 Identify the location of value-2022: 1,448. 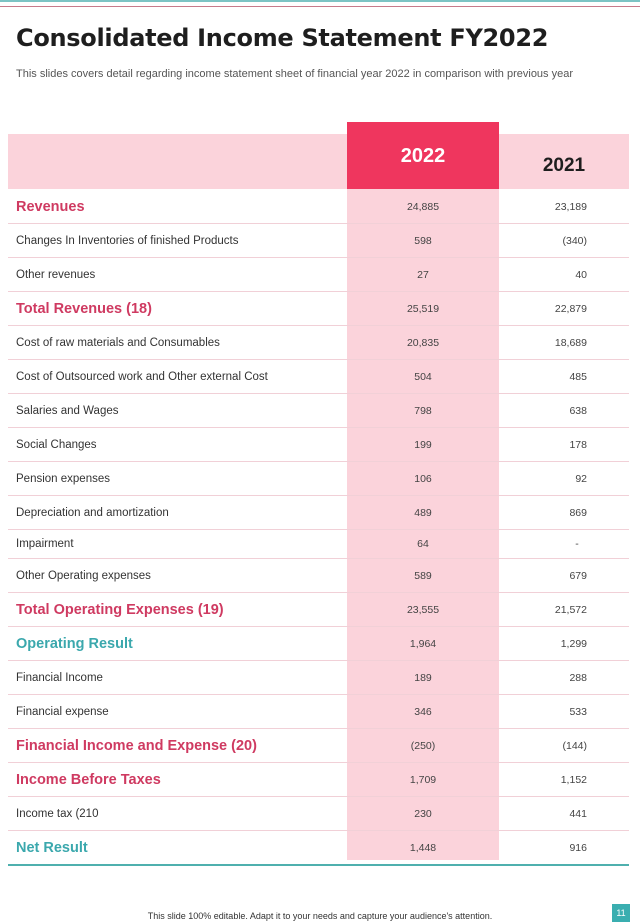
(423, 847).